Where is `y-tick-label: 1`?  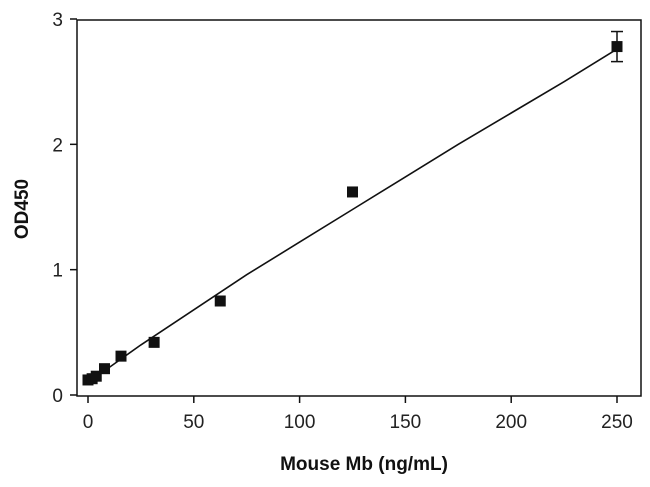 y-tick-label: 1 is located at coordinates (57, 271).